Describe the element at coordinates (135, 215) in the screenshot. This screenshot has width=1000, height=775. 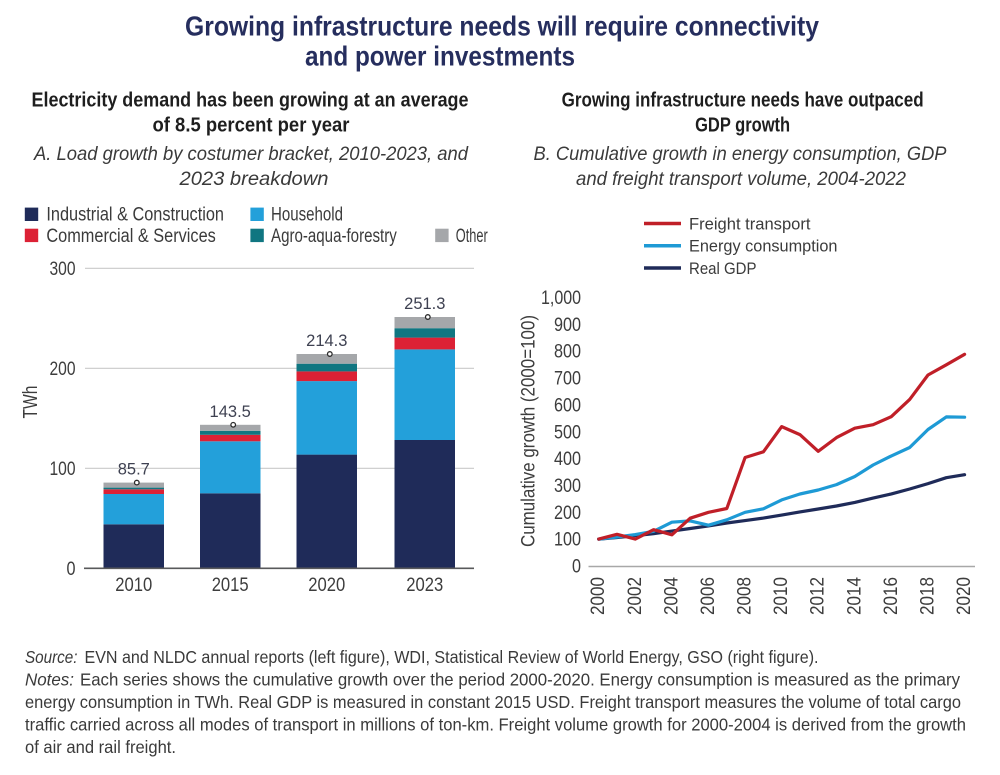
I see `svg-text: Industrial & Construction` at that location.